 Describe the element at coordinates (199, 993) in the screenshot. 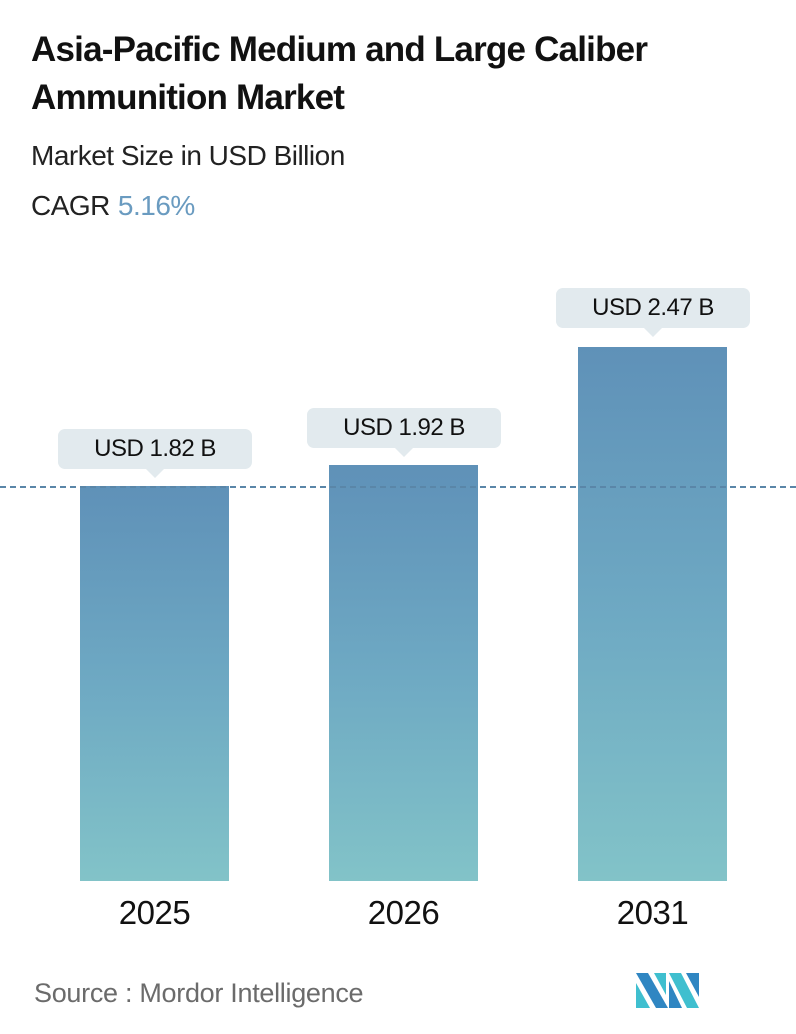

I see `source-text: Source : Mordor Intelligence` at that location.